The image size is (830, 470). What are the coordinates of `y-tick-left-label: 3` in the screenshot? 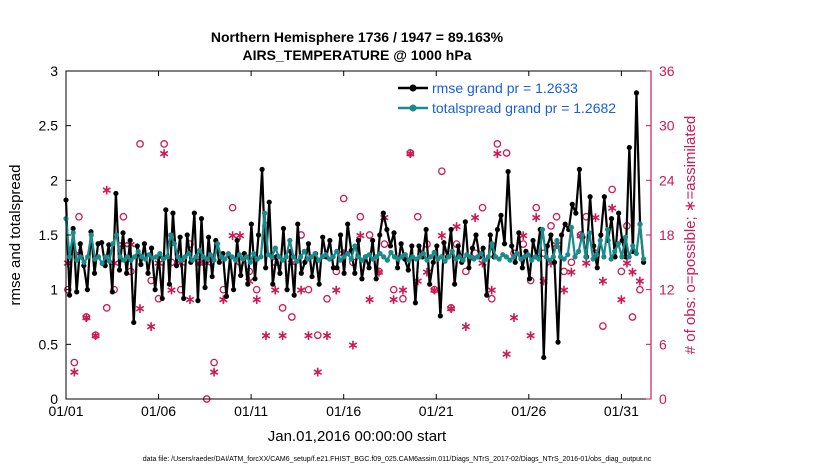 It's located at (54, 71).